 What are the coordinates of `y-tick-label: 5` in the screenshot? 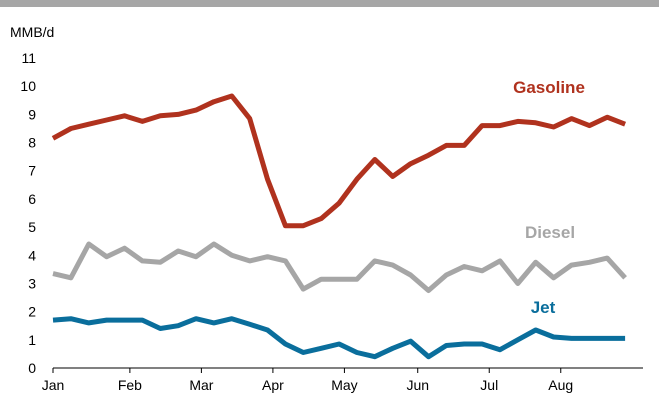 It's located at (32, 227).